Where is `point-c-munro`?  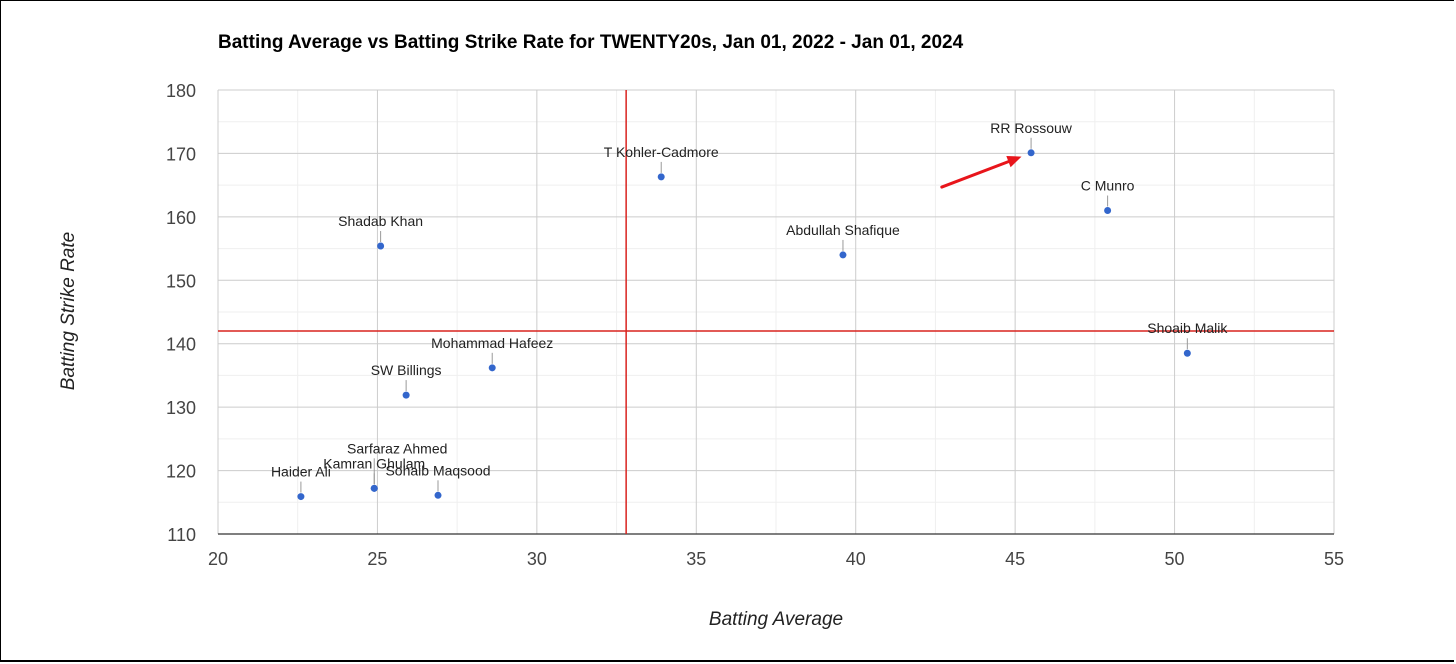 point-c-munro is located at coordinates (1108, 211).